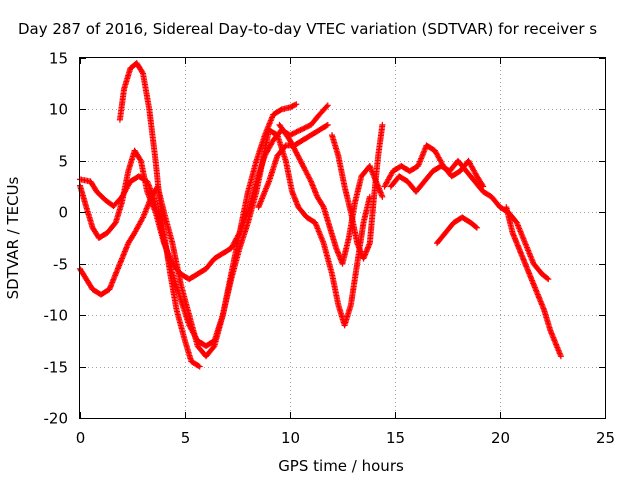 This screenshot has height=480, width=640. Describe the element at coordinates (58, 59) in the screenshot. I see `y-tick-label: 15` at that location.